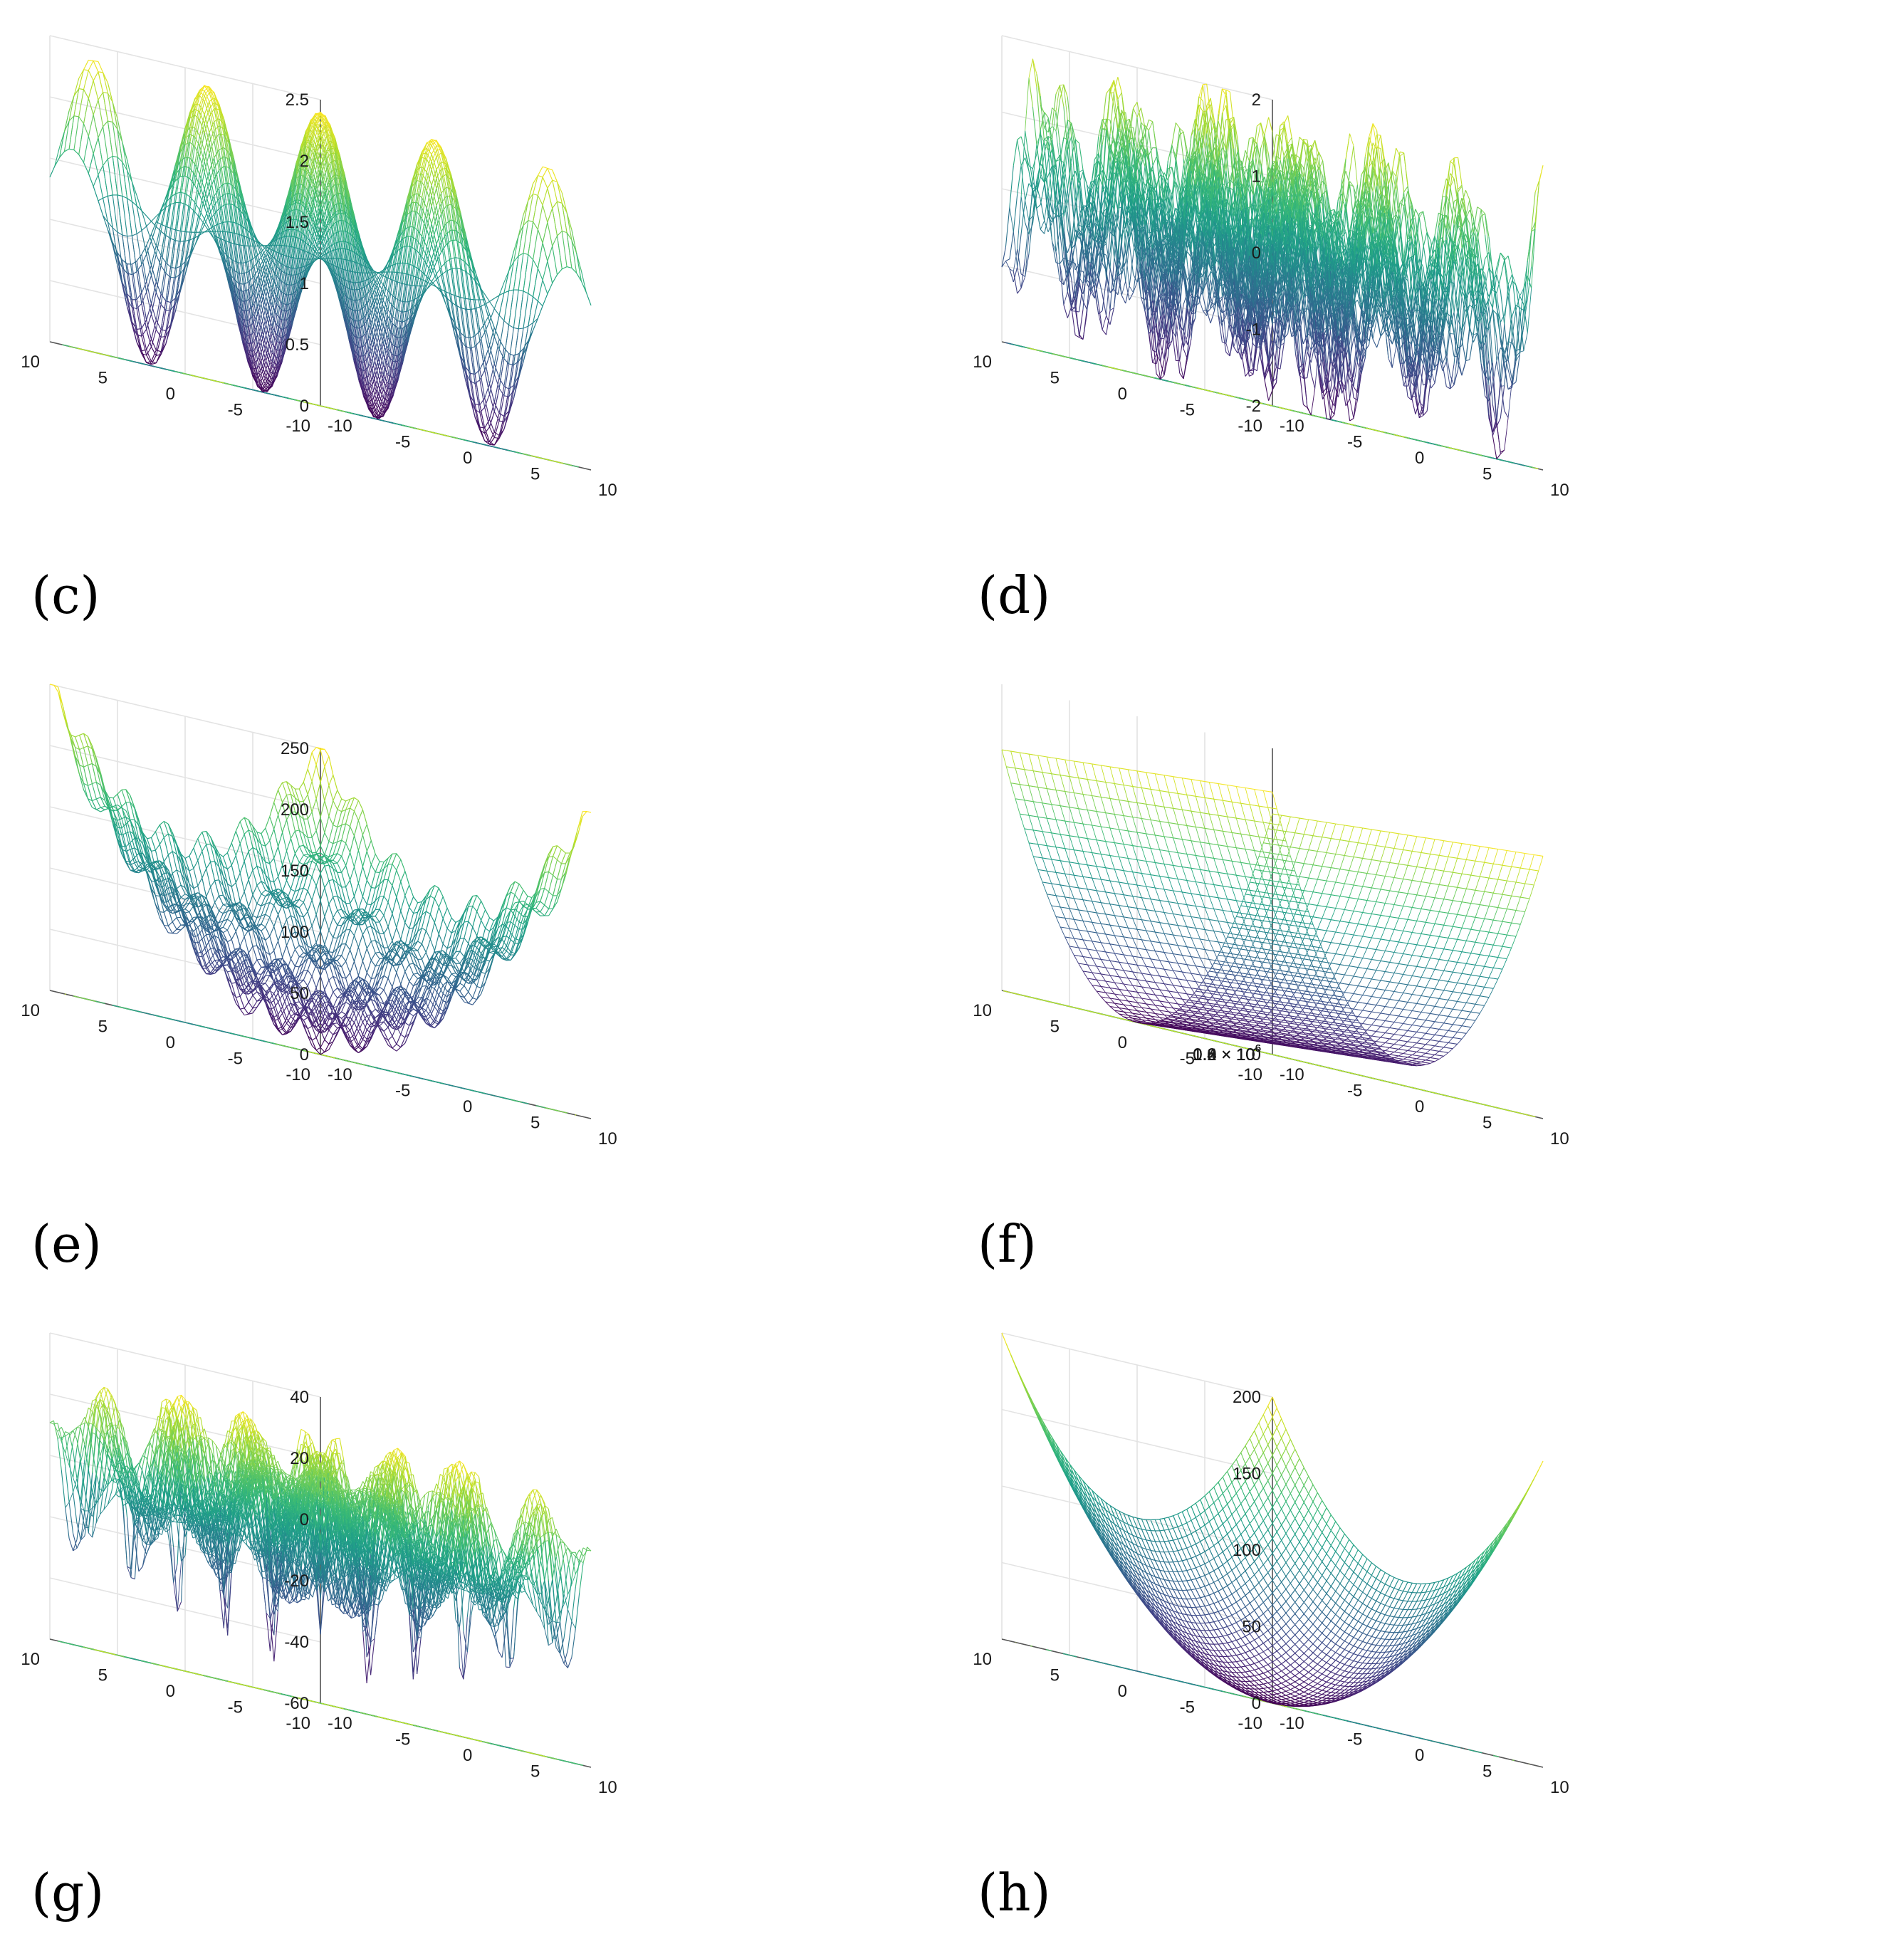  Describe the element at coordinates (65, 595) in the screenshot. I see `panel-label: (c)` at that location.